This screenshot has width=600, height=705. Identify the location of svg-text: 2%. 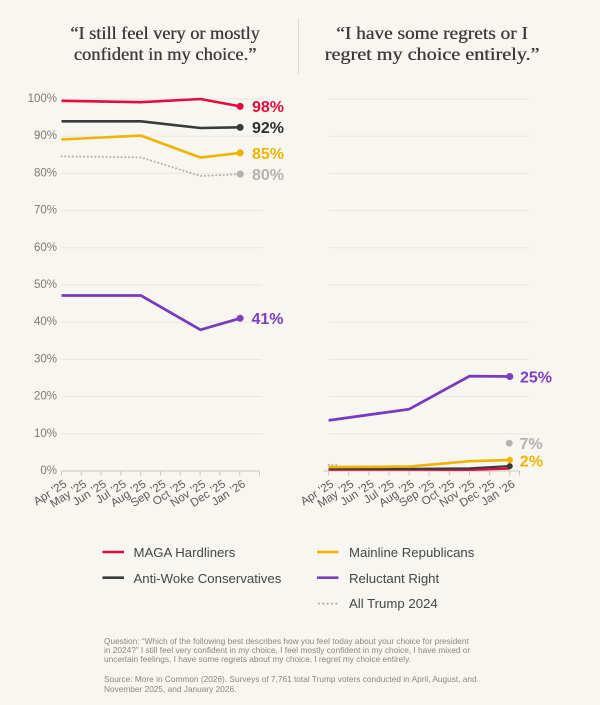
(531, 462).